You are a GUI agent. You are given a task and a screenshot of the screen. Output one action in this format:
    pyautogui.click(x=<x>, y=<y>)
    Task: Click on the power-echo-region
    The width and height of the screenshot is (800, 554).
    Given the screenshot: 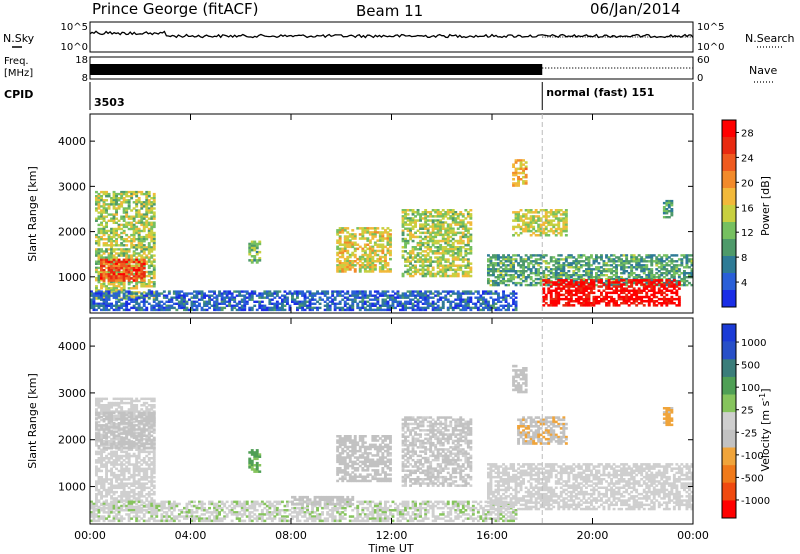 What is the action you would take?
    pyautogui.click(x=364, y=250)
    